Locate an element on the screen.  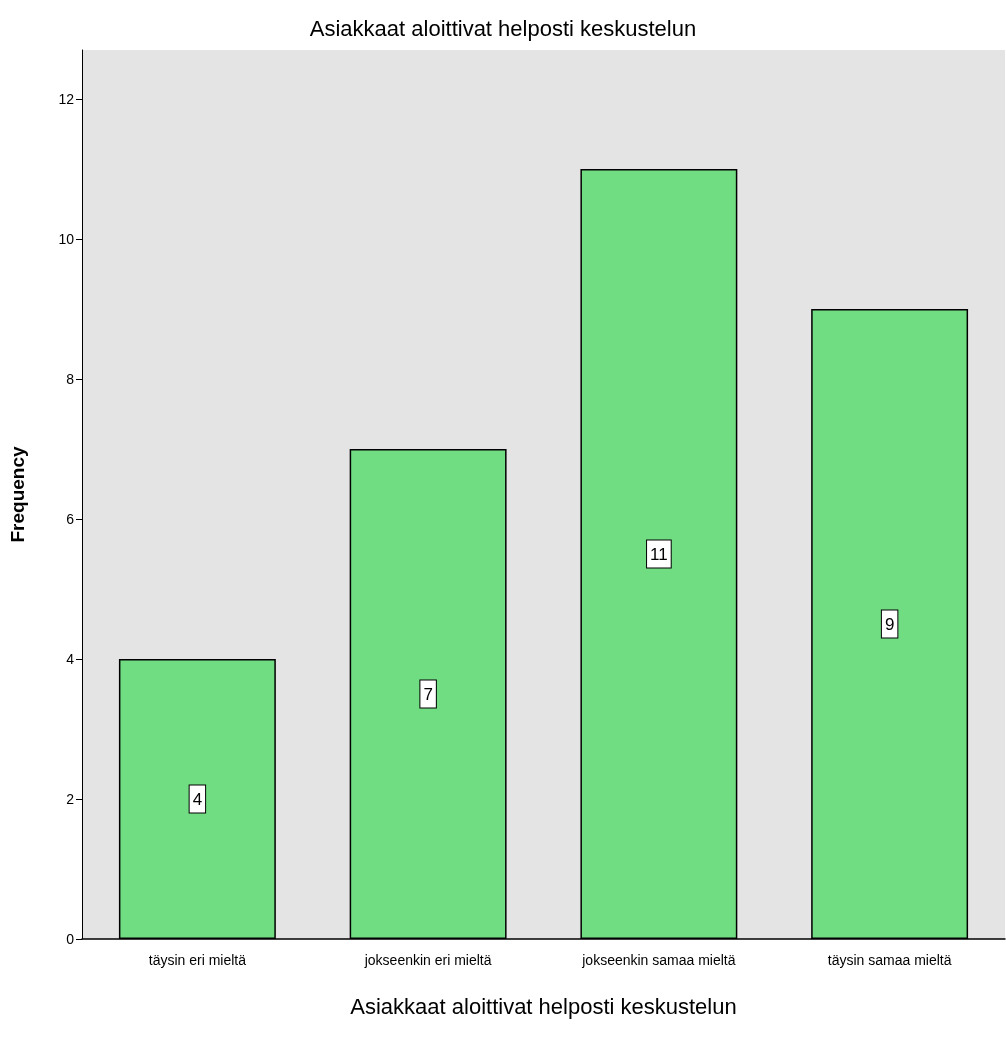
chart-title: Asiakkaat aloittivat helposti keskustelun is located at coordinates (503, 28).